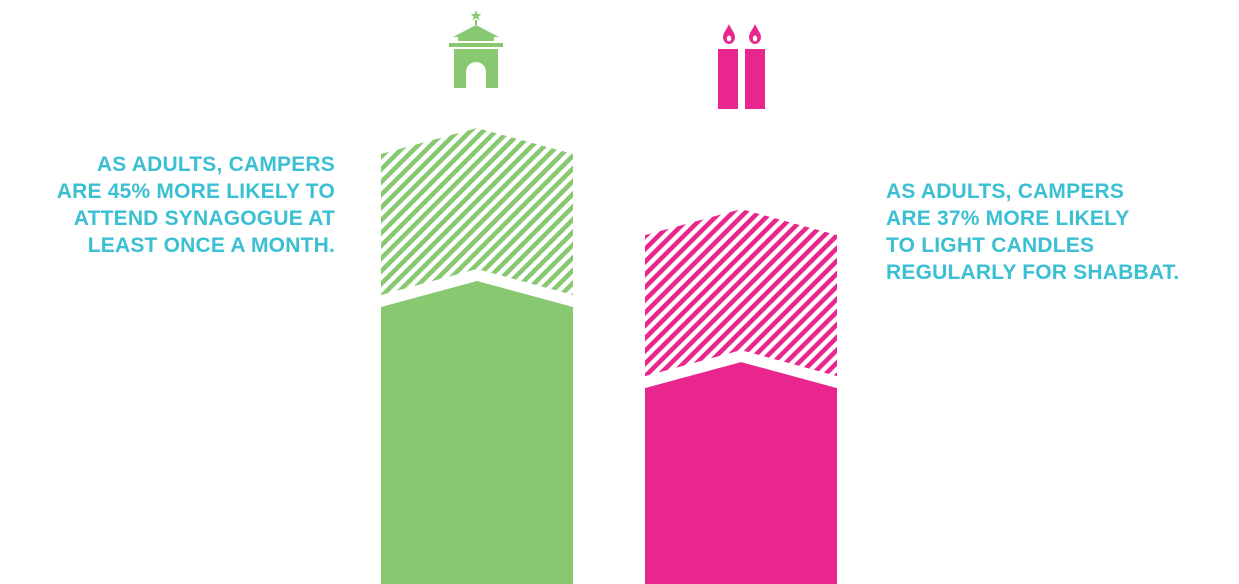 The width and height of the screenshot is (1239, 584). What do you see at coordinates (211, 245) in the screenshot?
I see `stat-line: LEAST ONCE A MONTH.` at bounding box center [211, 245].